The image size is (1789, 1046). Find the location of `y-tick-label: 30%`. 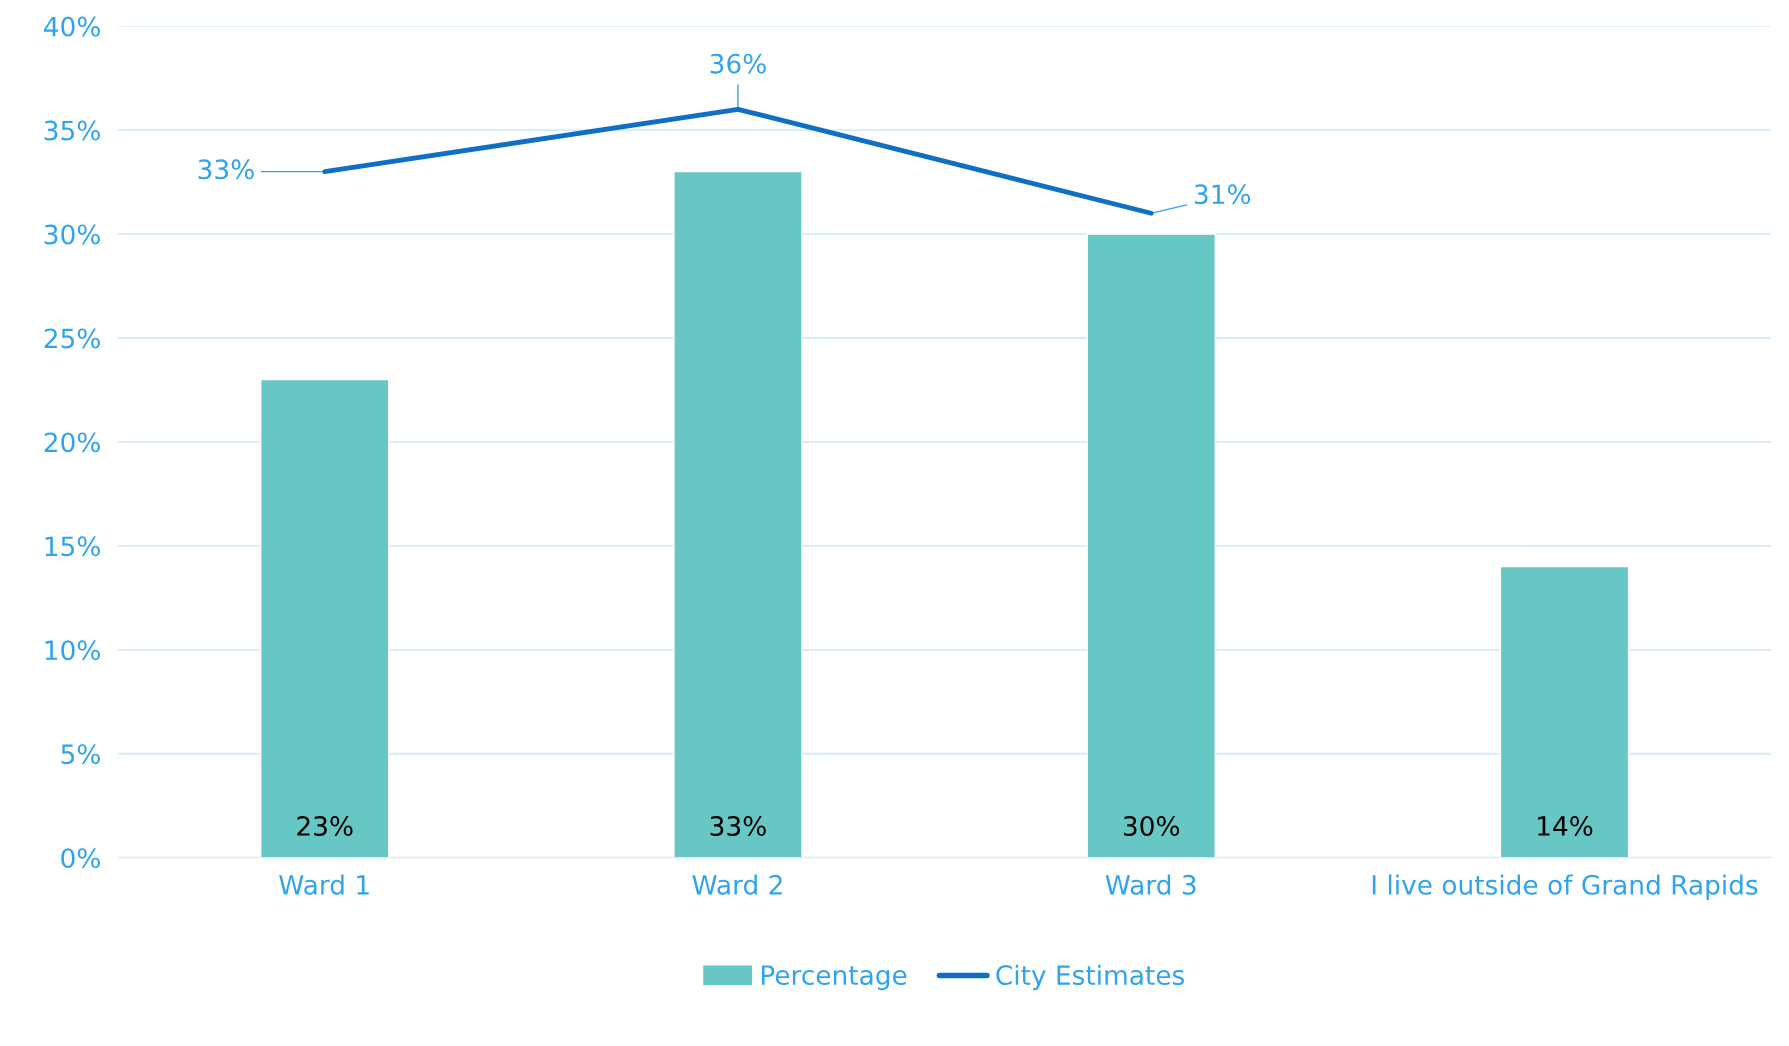

y-tick-label: 30% is located at coordinates (72, 234).